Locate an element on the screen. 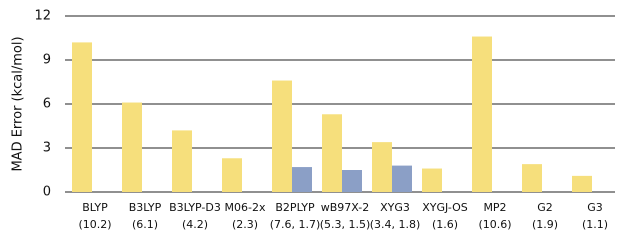 Image resolution: width=627 pixels, height=242 pixels. x-tick-note: (10.2) is located at coordinates (94, 224).